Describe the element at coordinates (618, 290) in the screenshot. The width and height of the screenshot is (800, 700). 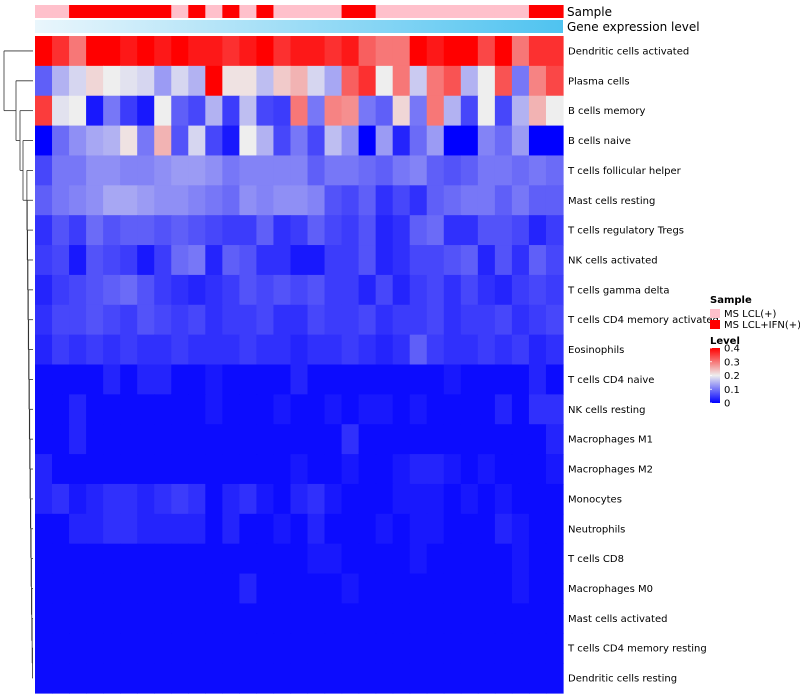
I see `row-label: T cells gamma delta` at that location.